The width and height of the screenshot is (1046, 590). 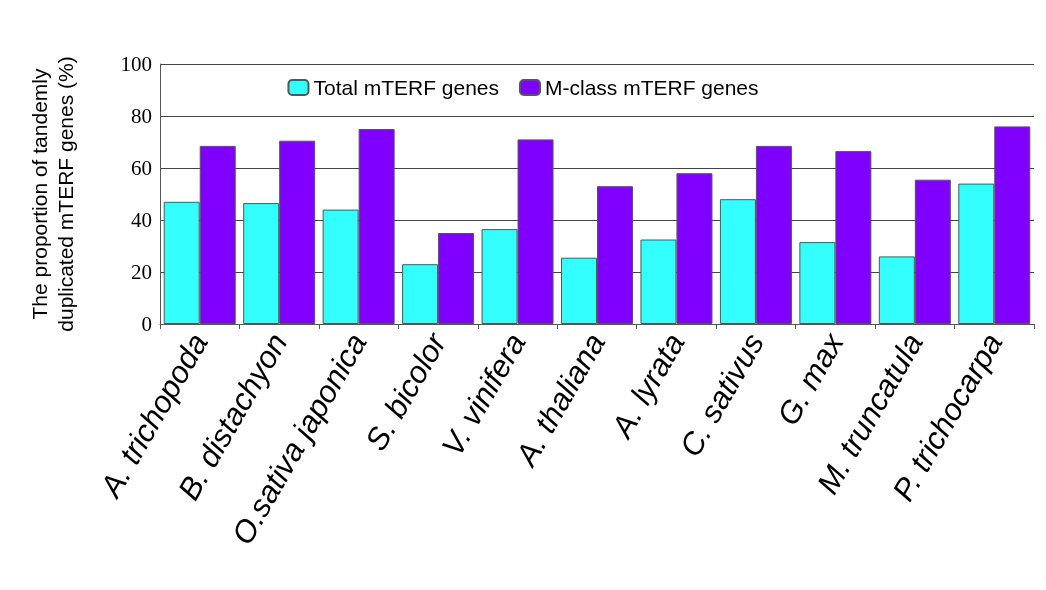 I want to click on y-tick-label: 80, so click(x=141, y=116).